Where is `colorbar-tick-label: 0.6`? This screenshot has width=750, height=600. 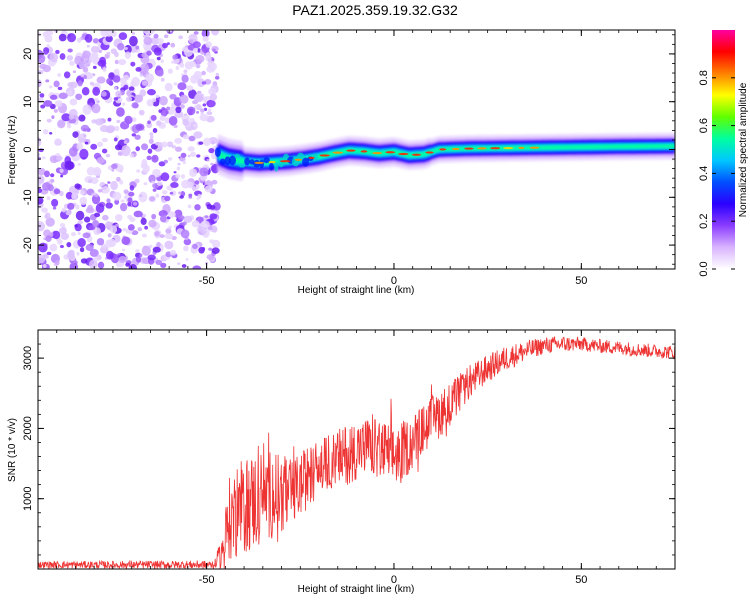
colorbar-tick-label: 0.6 is located at coordinates (704, 125).